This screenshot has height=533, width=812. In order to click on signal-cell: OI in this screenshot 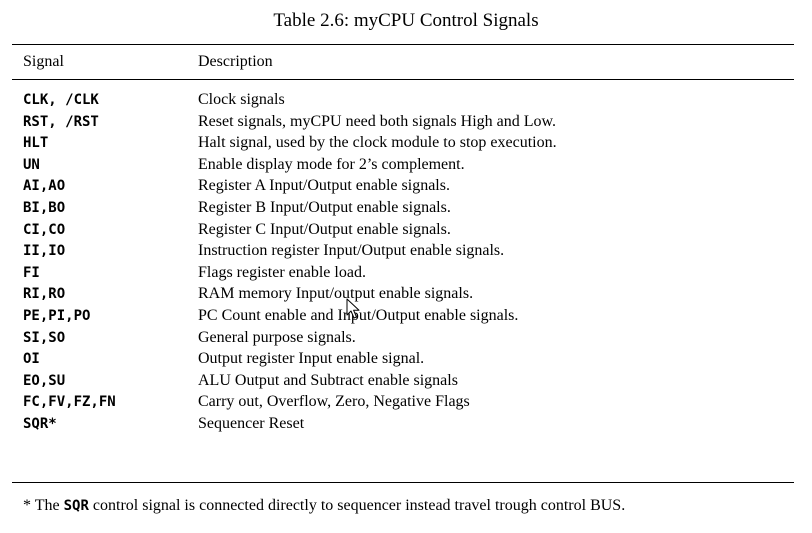, I will do `click(31, 359)`.